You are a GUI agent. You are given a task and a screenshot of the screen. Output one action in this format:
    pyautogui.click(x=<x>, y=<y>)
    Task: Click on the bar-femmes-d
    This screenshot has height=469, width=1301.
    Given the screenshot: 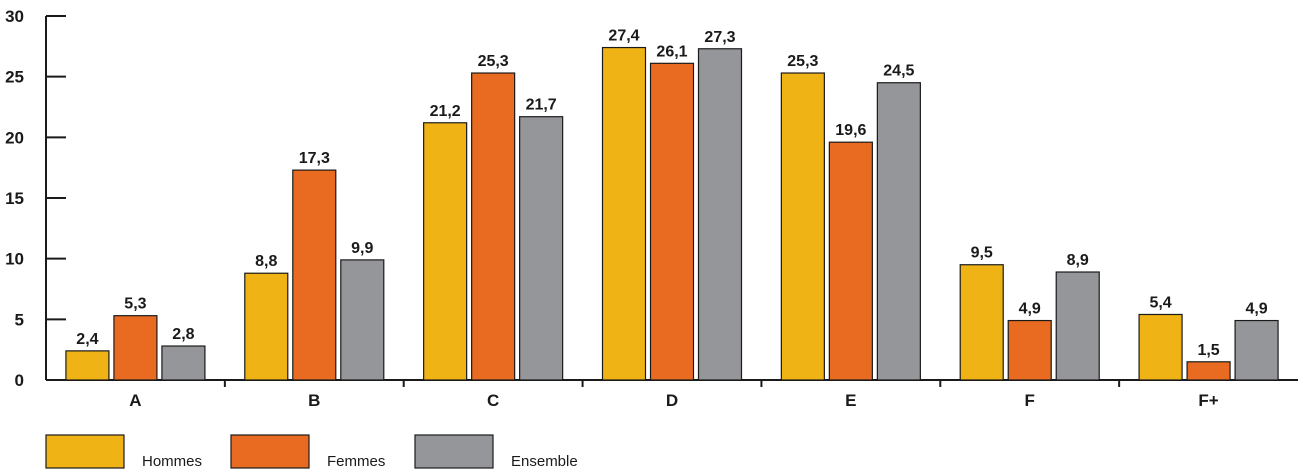 What is the action you would take?
    pyautogui.click(x=672, y=221)
    